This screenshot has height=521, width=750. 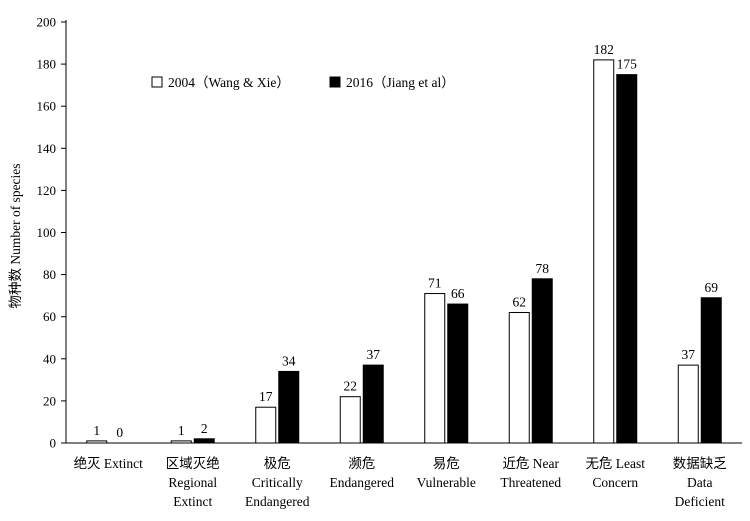 I want to click on y-tick-label: 80, so click(x=49, y=274).